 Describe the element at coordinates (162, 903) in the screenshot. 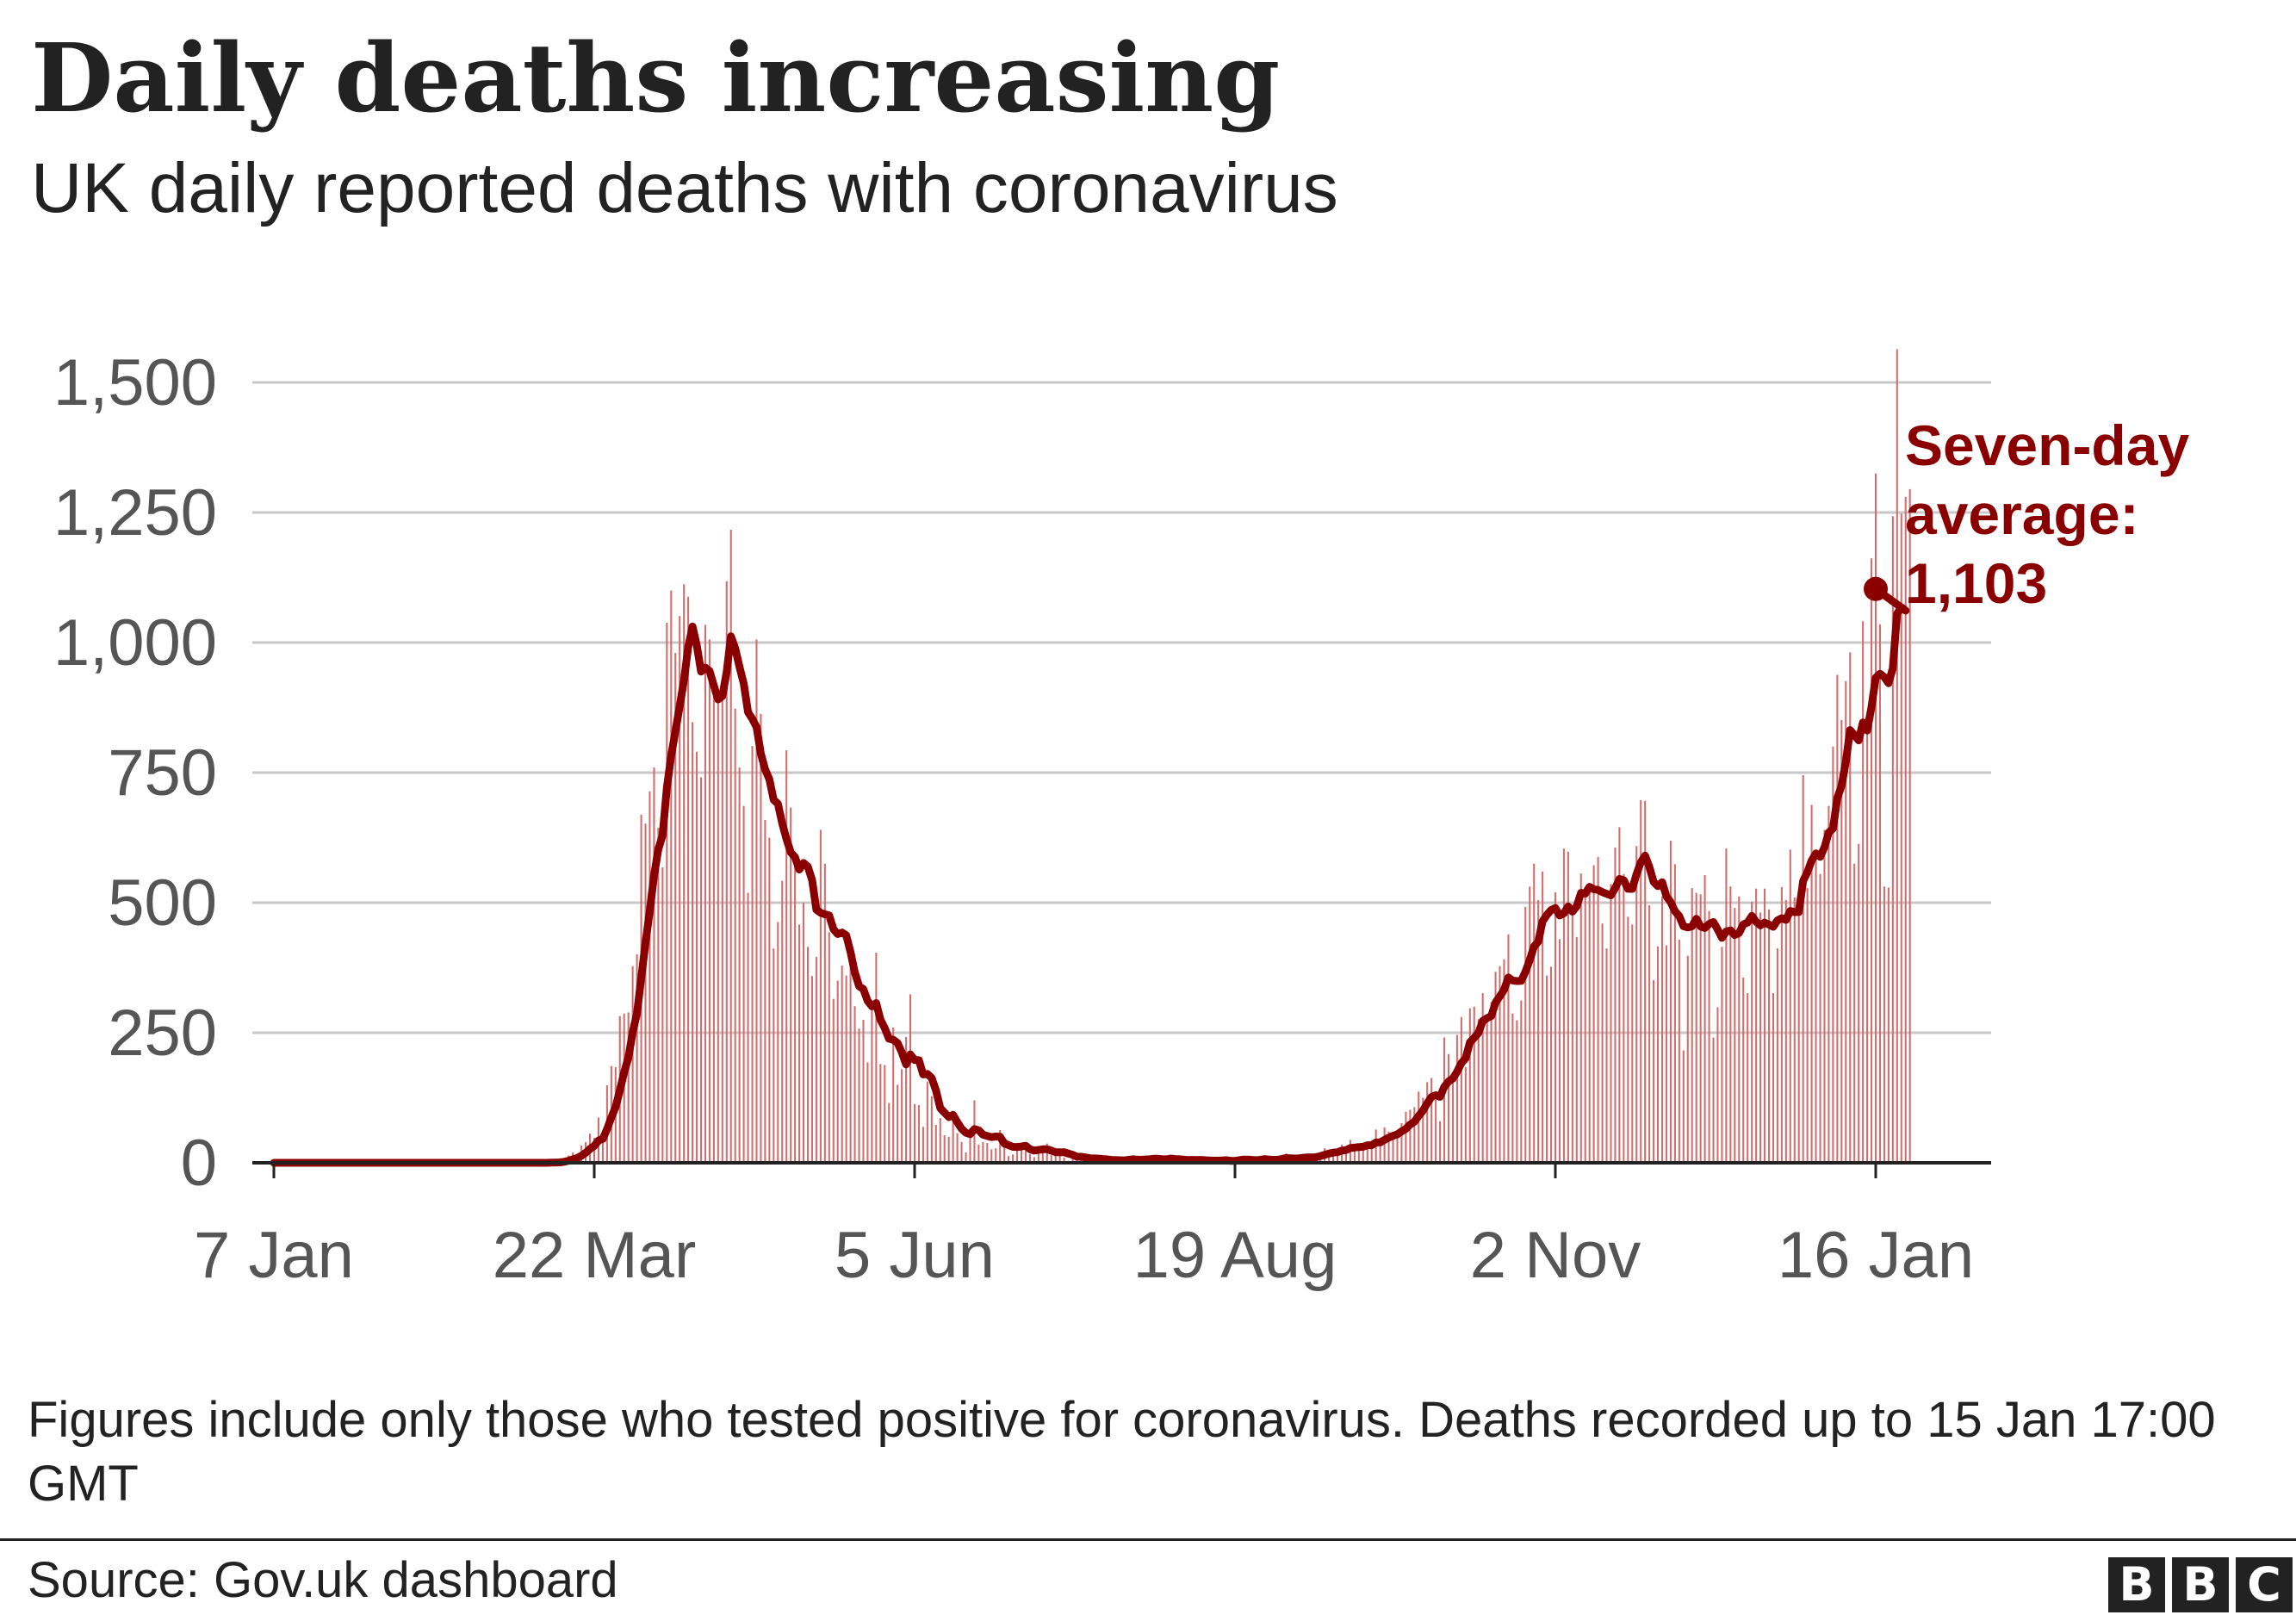

I see `y-tick-label: 500` at that location.